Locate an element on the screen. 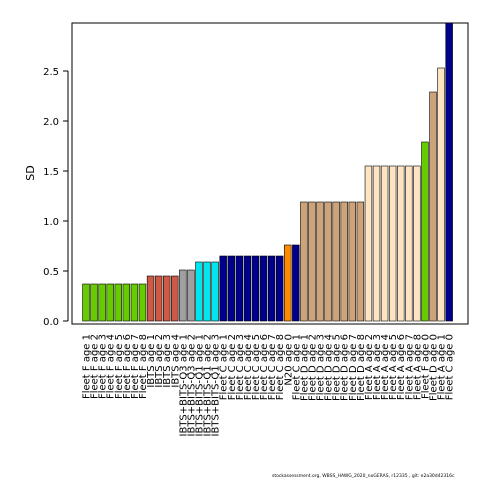  y-tick-label: 0.0 is located at coordinates (51, 322).